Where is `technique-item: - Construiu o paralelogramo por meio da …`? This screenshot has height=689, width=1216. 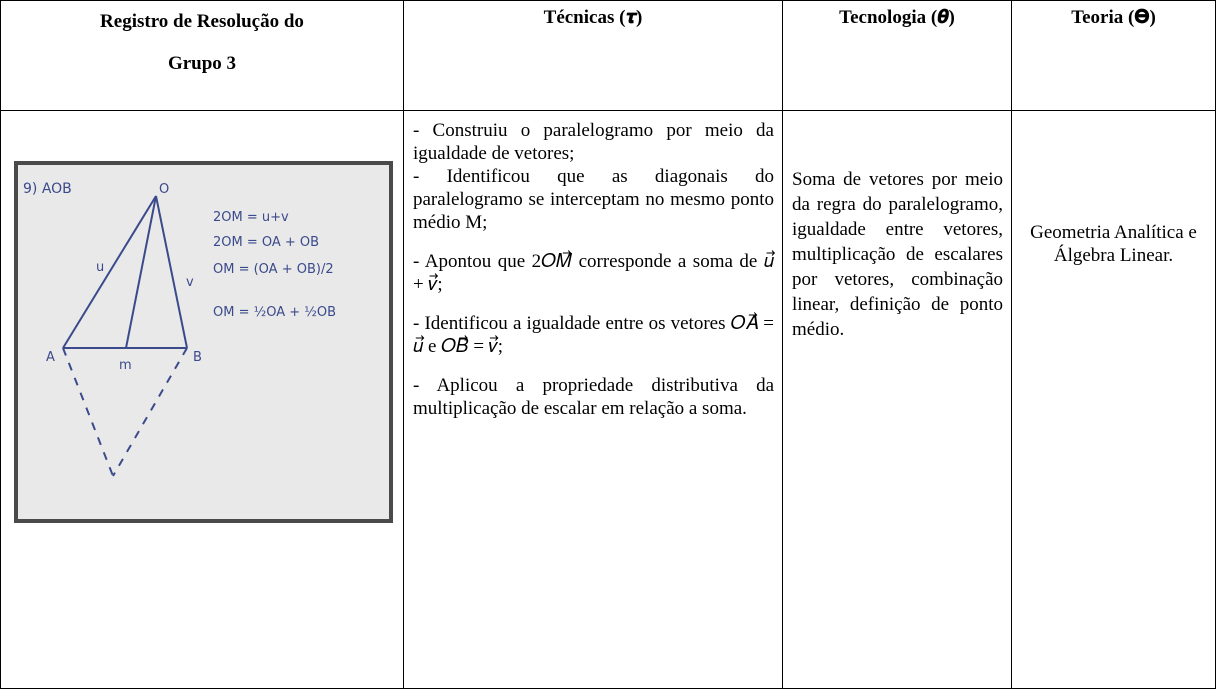
technique-item: - Construiu o paralelogramo por meio da … is located at coordinates (593, 142).